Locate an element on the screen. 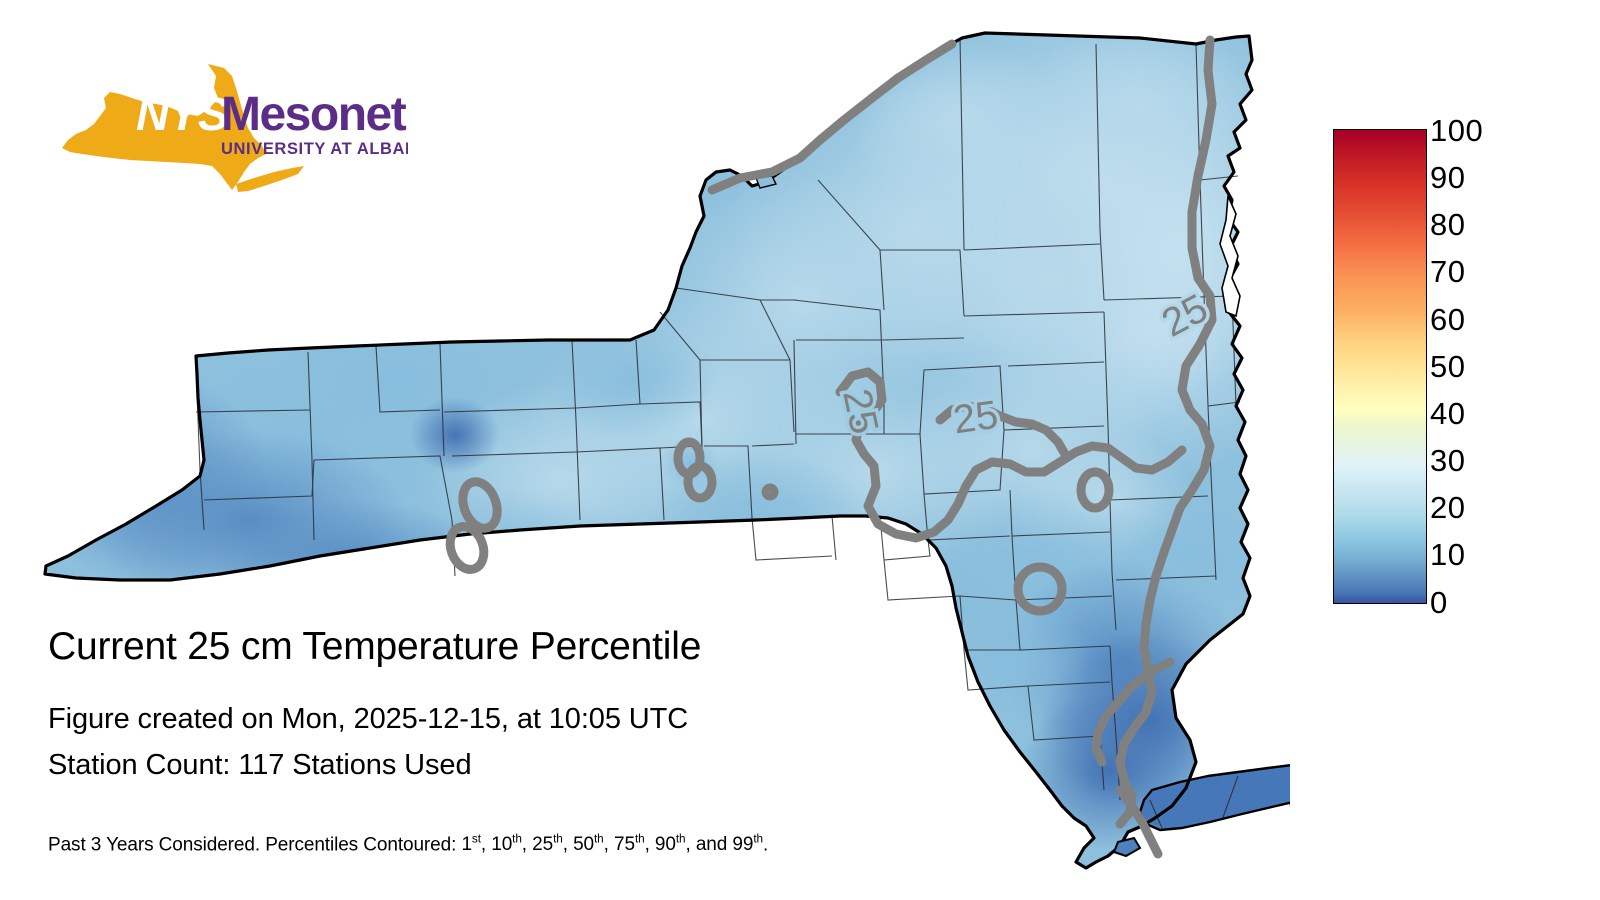 This screenshot has height=900, width=1600. colorbar-tick-30: 30 is located at coordinates (1448, 460).